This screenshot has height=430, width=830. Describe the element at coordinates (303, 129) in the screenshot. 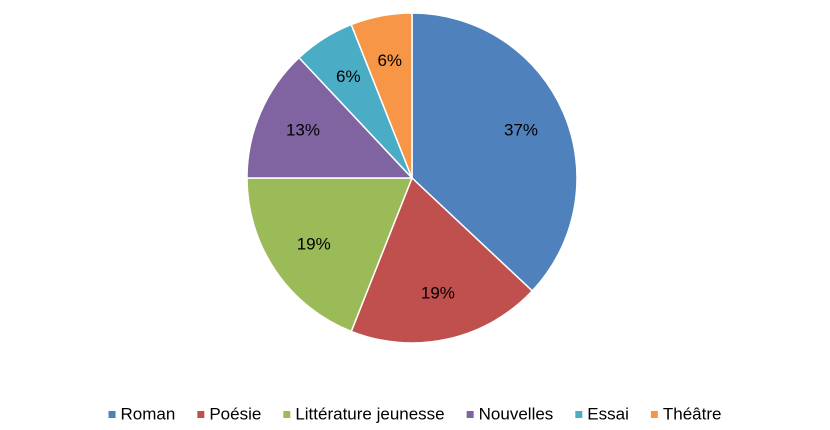

I see `slice-label: 13%` at that location.